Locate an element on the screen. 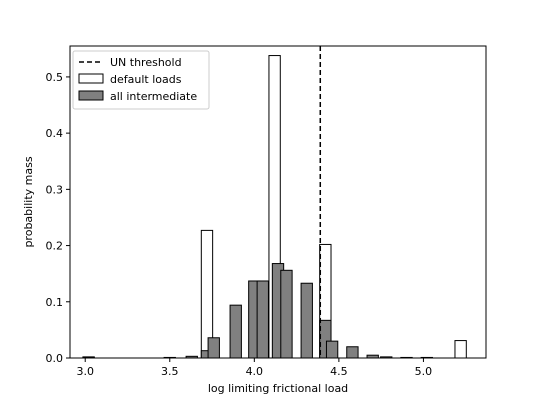  legend-box is located at coordinates (141, 80).